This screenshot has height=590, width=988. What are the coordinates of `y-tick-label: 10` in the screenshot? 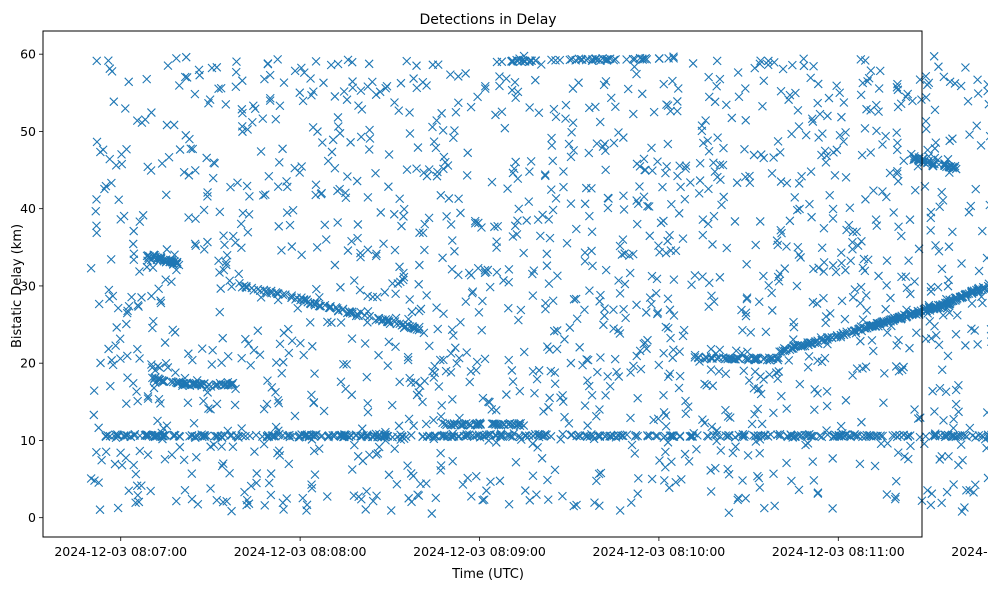 It's located at (28, 440).